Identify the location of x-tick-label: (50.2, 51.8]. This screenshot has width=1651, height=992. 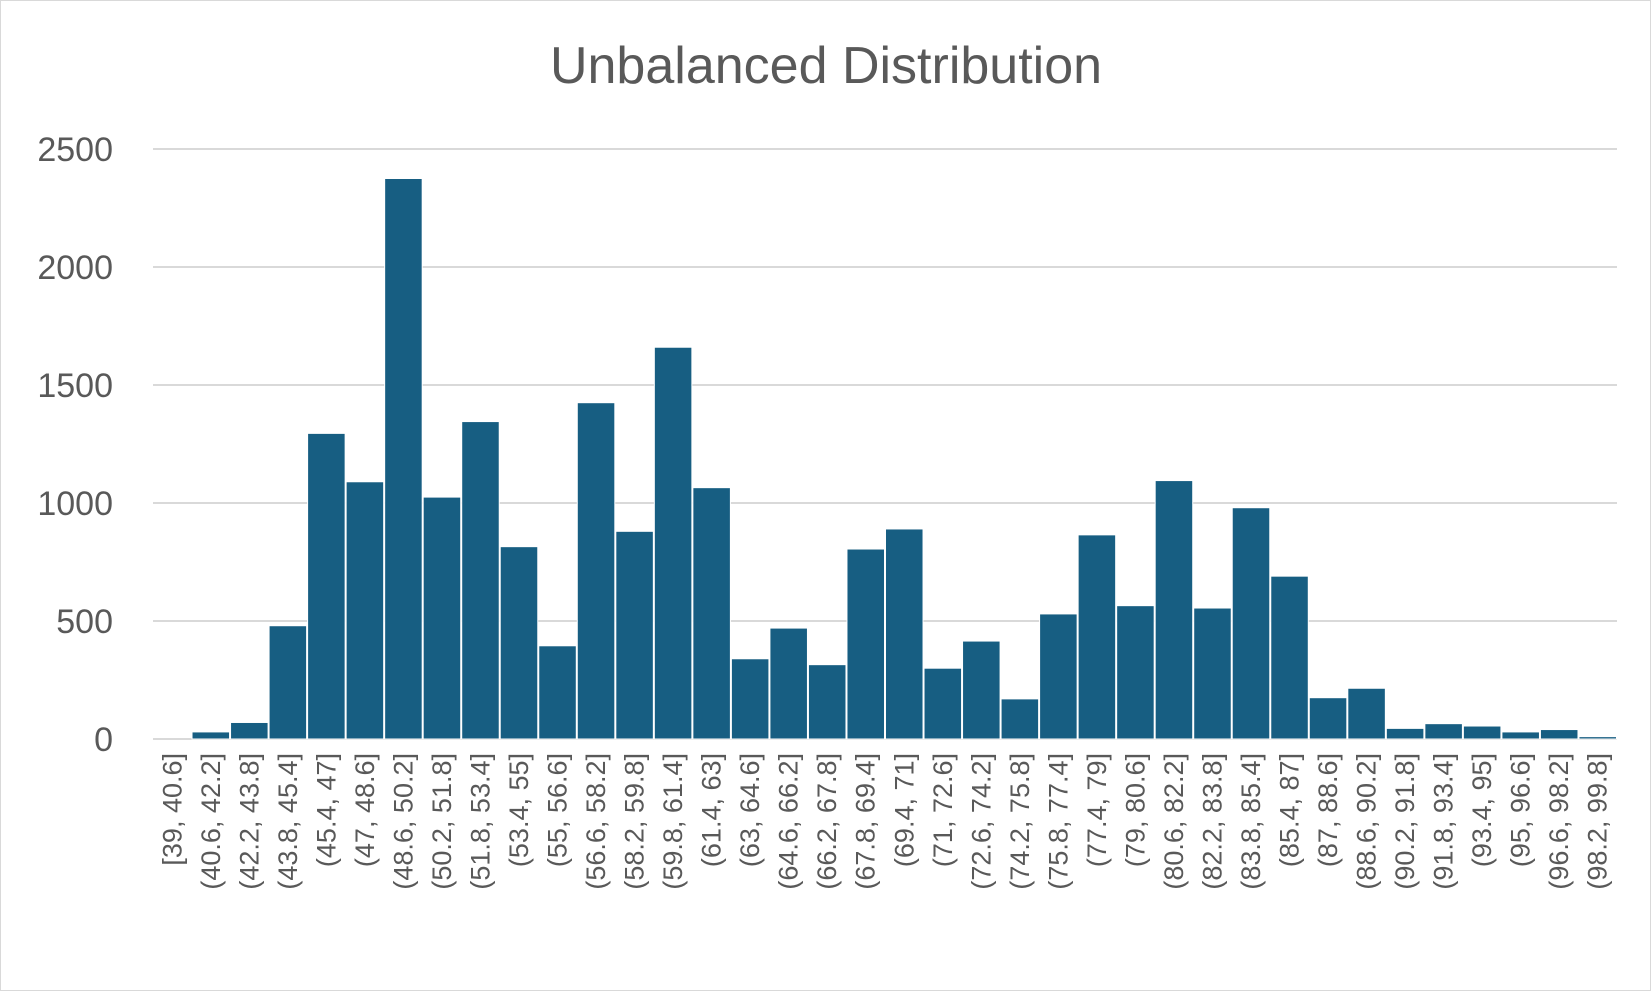
(442, 821).